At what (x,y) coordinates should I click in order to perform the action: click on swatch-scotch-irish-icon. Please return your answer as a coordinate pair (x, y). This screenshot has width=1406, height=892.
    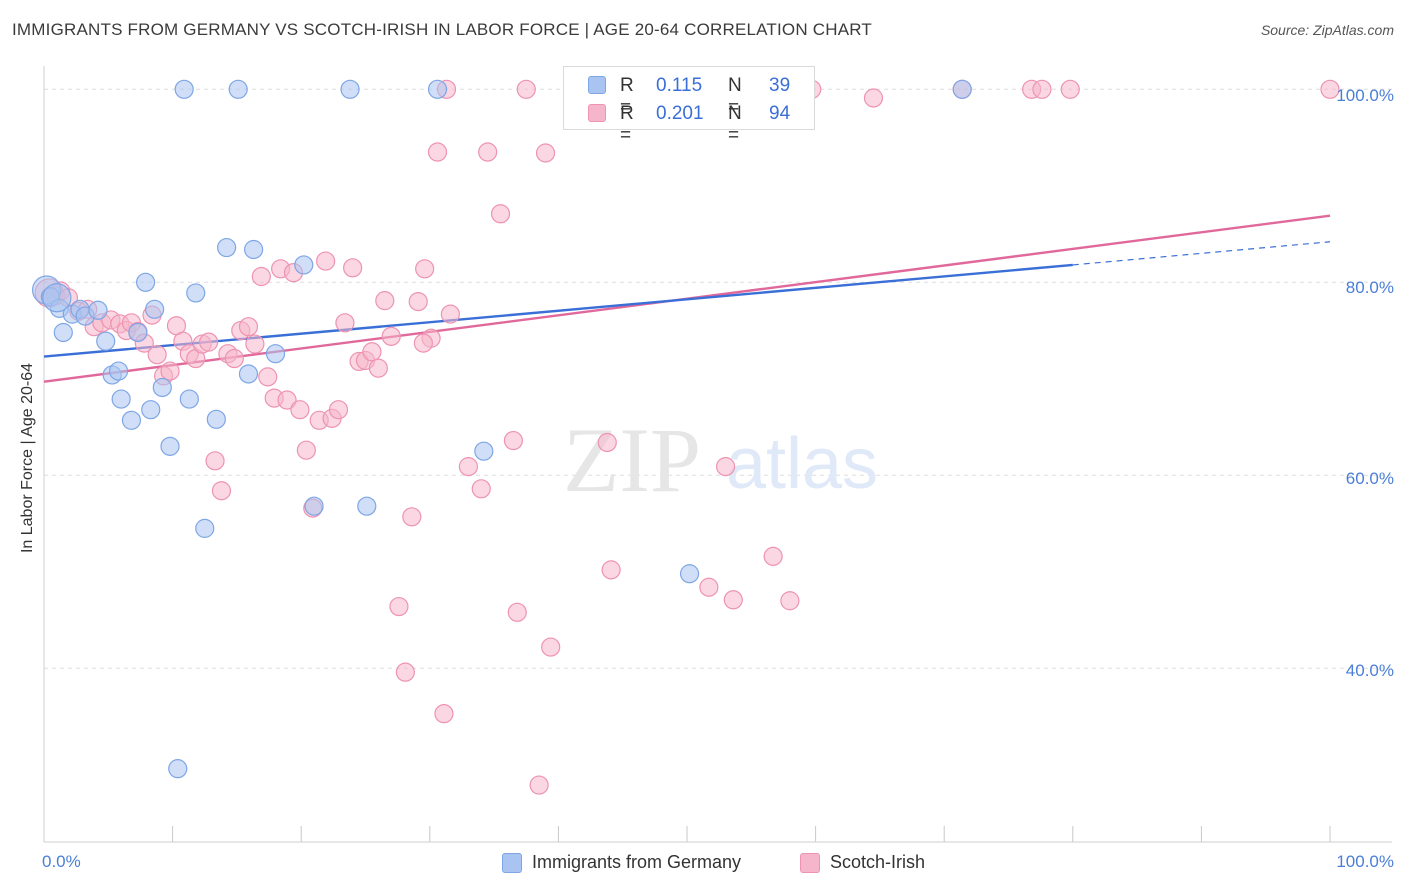
    Looking at the image, I should click on (597, 113).